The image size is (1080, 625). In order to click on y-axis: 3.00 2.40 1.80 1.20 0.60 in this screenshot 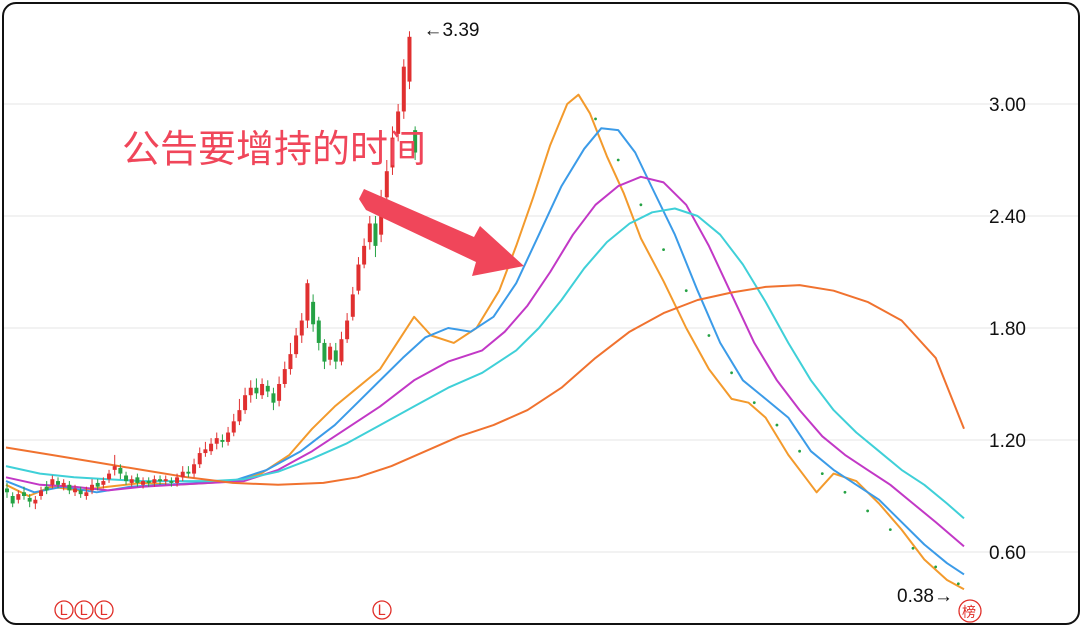, I will do `click(1007, 329)`.